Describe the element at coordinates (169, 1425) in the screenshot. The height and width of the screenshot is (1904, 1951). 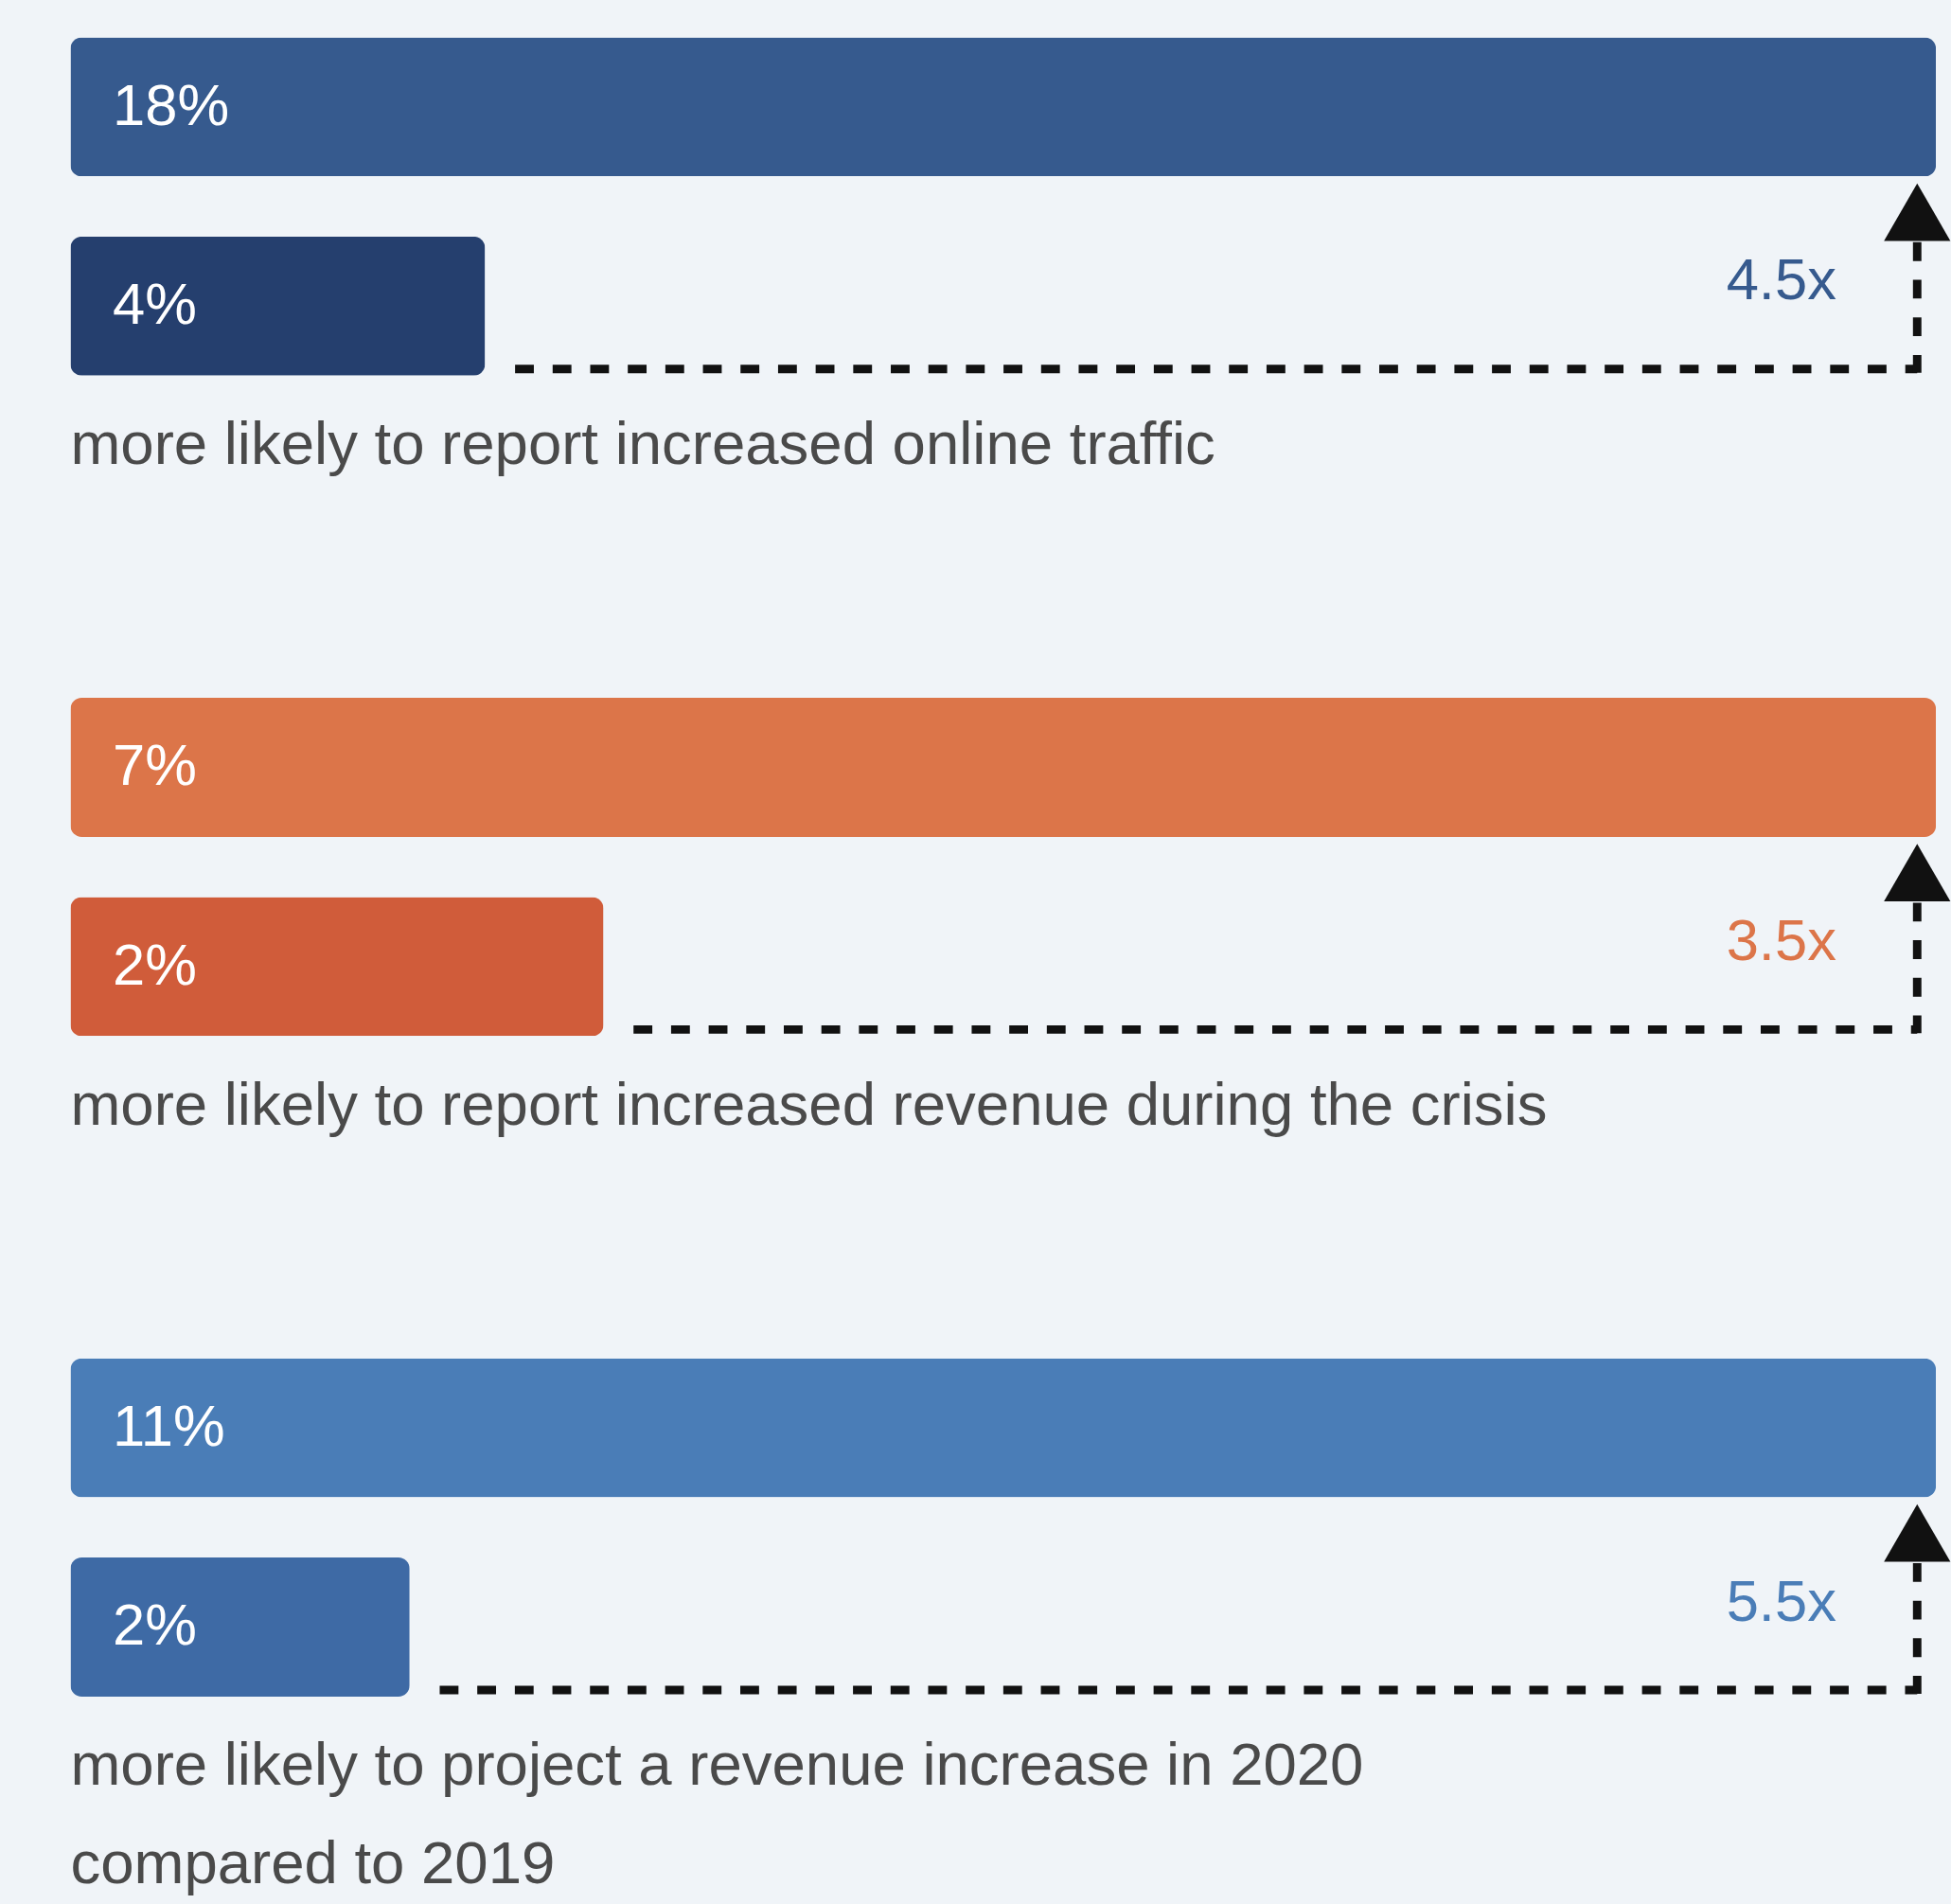
I see `data-label: 11%` at that location.